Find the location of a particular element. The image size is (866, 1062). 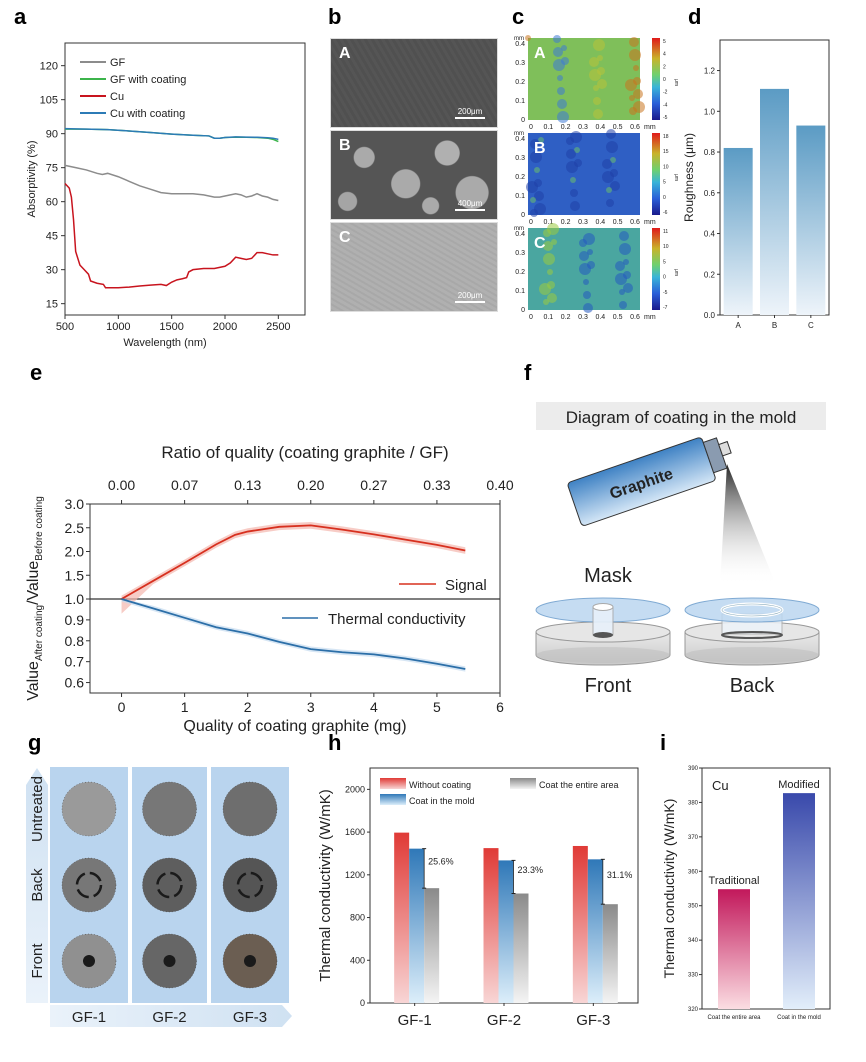

scale-bar-label: 200μm is located at coordinates (470, 295).